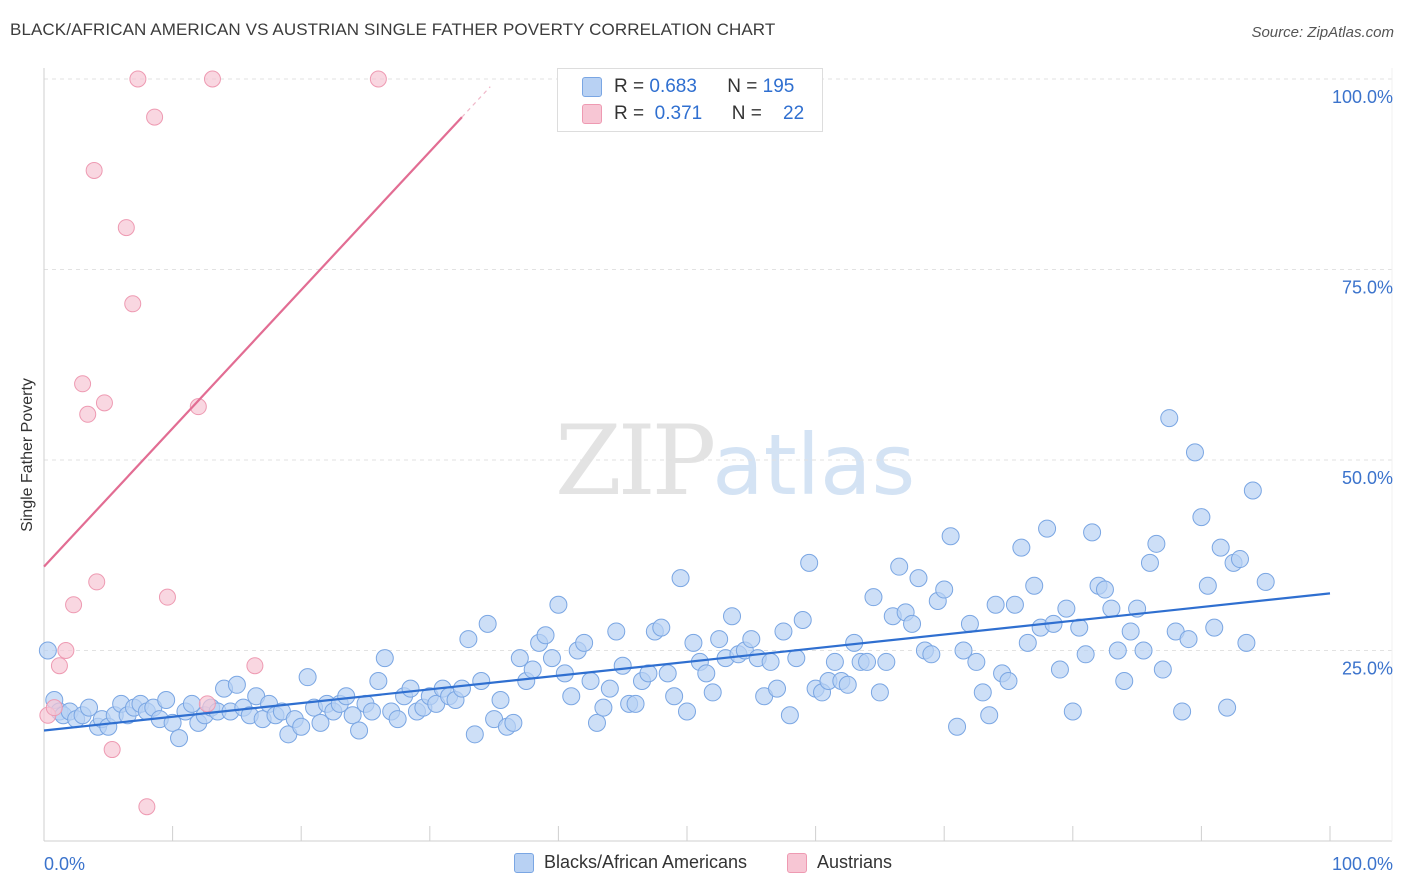  I want to click on source-label: Source: ZipAtlas.com, so click(1322, 32).